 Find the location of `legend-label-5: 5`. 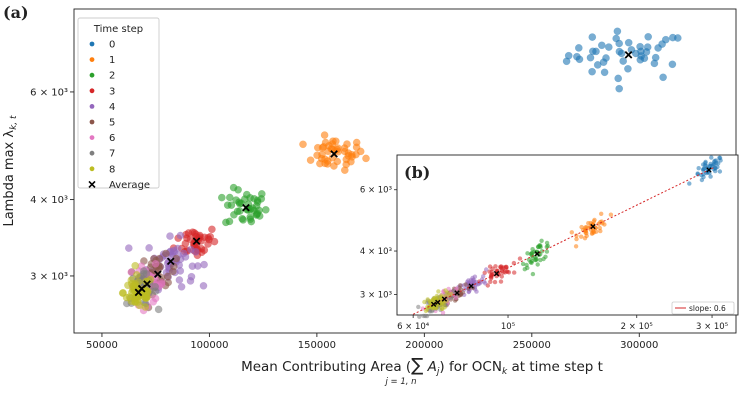

legend-label-5: 5 is located at coordinates (112, 123).